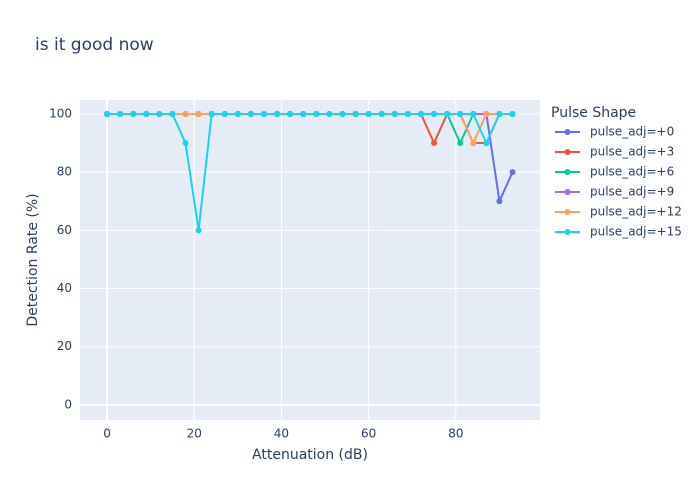 The image size is (700, 500). I want to click on y-axis-label: Detection Rate (%), so click(33, 259).